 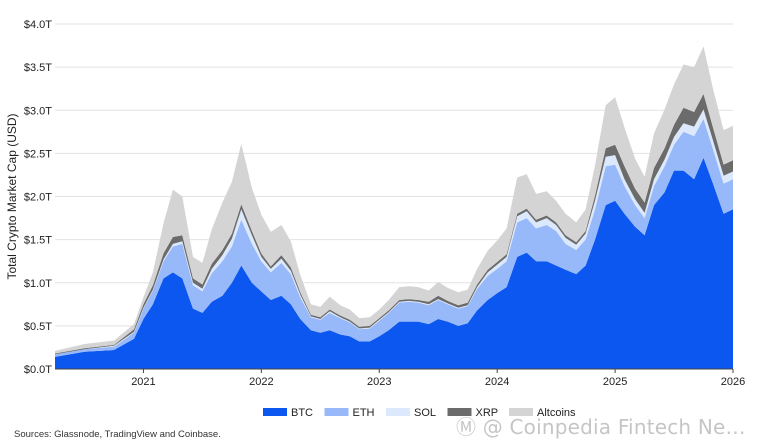 I want to click on y-tick-label: $3.5T, so click(x=38, y=68).